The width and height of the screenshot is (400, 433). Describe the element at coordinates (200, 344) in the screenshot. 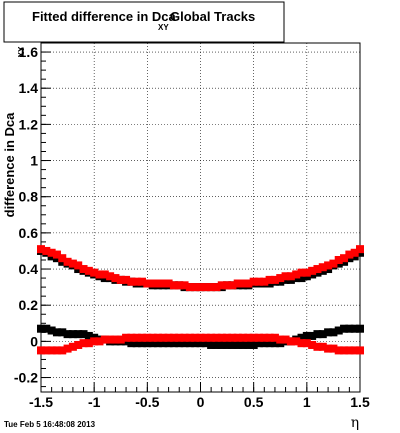

I see `series-3-red` at that location.